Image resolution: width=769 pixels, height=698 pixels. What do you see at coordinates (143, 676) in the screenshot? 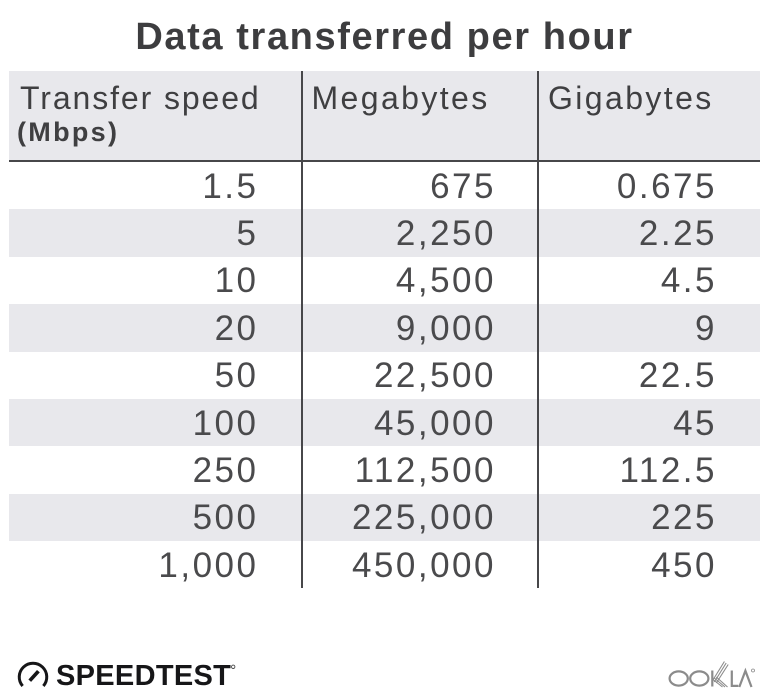
I see `svg-text: SPEEDTEST` at bounding box center [143, 676].